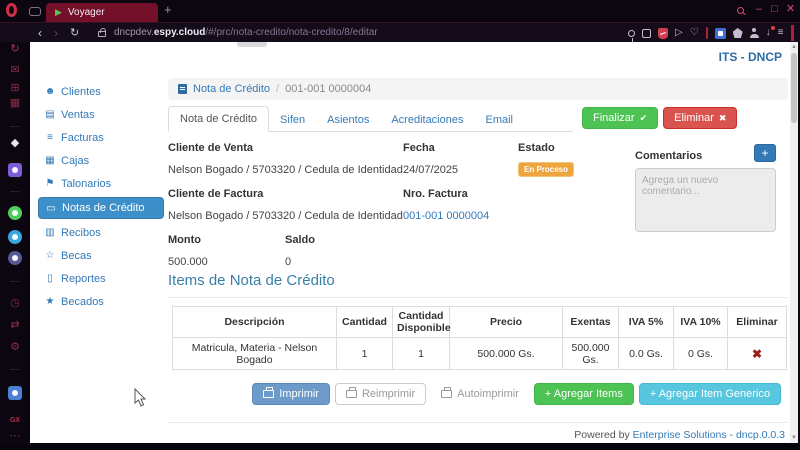 The height and width of the screenshot is (450, 800). What do you see at coordinates (101, 183) in the screenshot?
I see `sidebar-item-talonarios: ⚑ Talonarios` at bounding box center [101, 183].